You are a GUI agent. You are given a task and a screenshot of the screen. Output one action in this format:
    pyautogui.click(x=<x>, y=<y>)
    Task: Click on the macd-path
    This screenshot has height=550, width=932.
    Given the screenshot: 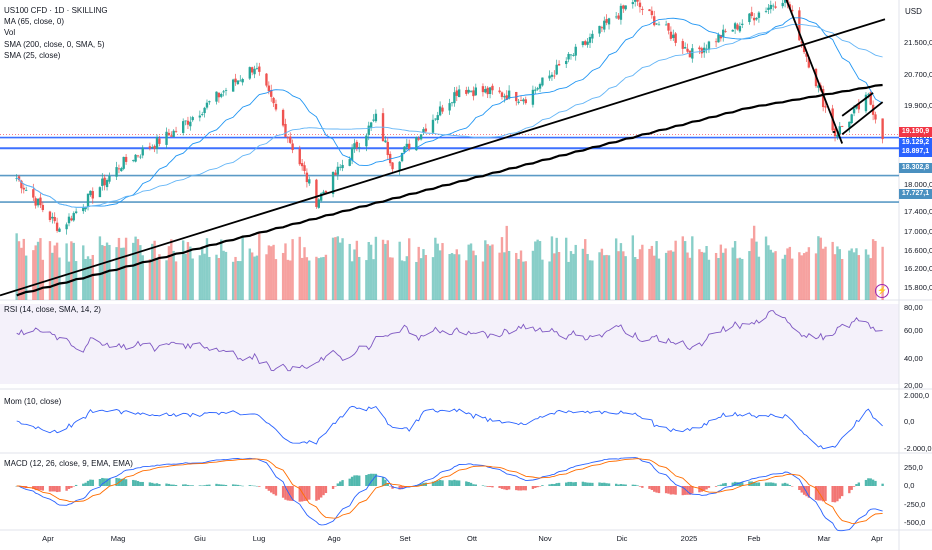 What is the action you would take?
    pyautogui.click(x=449, y=494)
    